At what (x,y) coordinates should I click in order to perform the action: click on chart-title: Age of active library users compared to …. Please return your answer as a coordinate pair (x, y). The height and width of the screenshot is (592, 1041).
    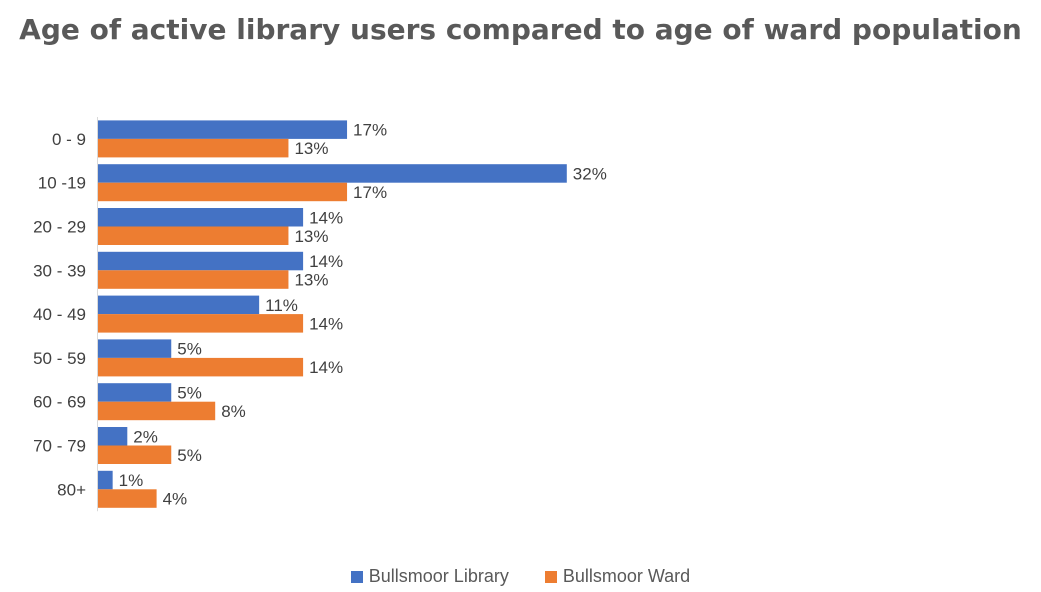
    Looking at the image, I should click on (520, 29).